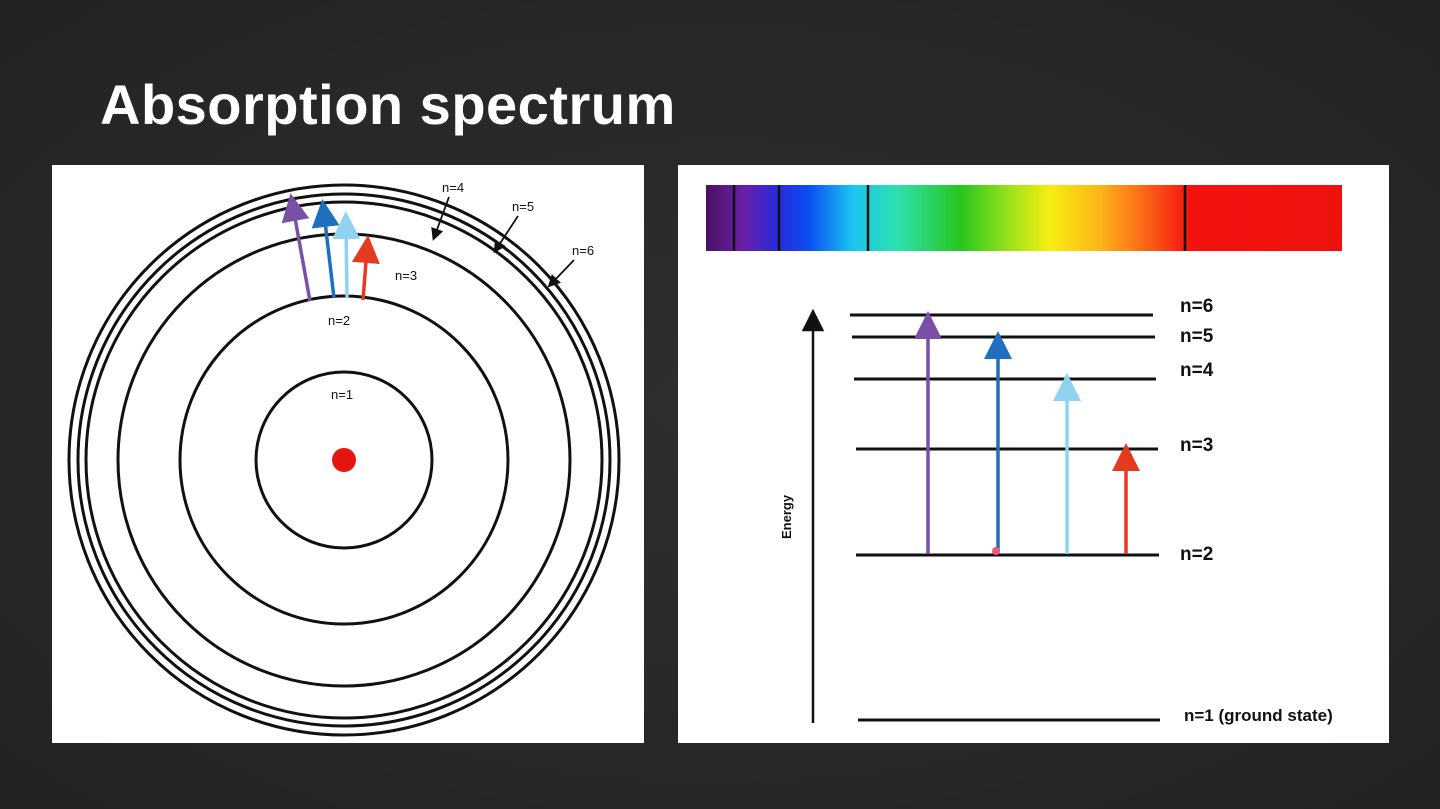  Describe the element at coordinates (365, 268) in the screenshot. I see `transition-arrow-red` at that location.